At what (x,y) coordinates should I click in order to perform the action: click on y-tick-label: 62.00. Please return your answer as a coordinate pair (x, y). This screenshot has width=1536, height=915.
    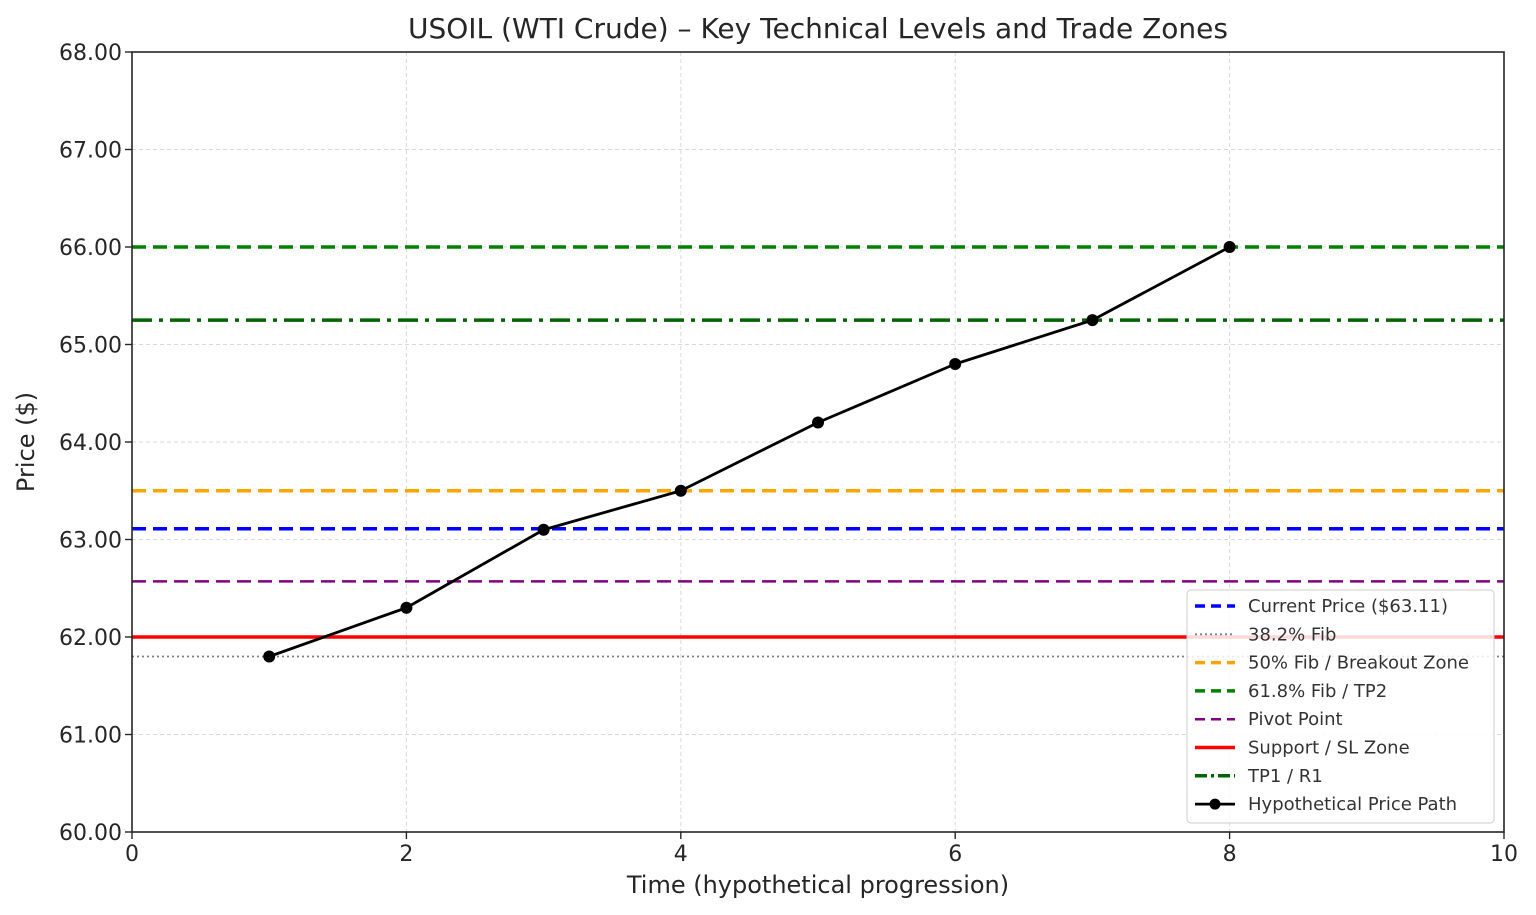
    Looking at the image, I should click on (90, 638).